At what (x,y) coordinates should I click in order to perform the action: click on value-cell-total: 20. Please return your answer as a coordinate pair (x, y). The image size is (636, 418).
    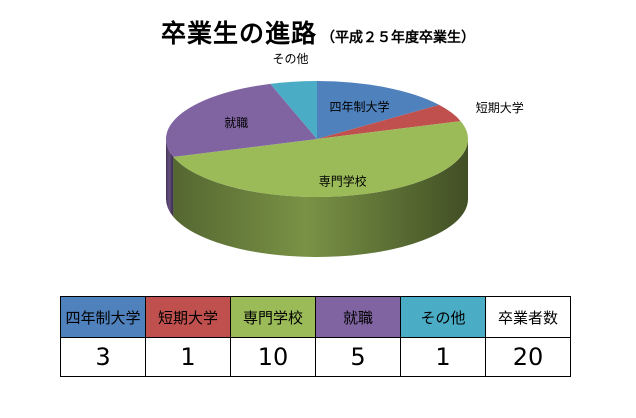
    Looking at the image, I should click on (528, 357).